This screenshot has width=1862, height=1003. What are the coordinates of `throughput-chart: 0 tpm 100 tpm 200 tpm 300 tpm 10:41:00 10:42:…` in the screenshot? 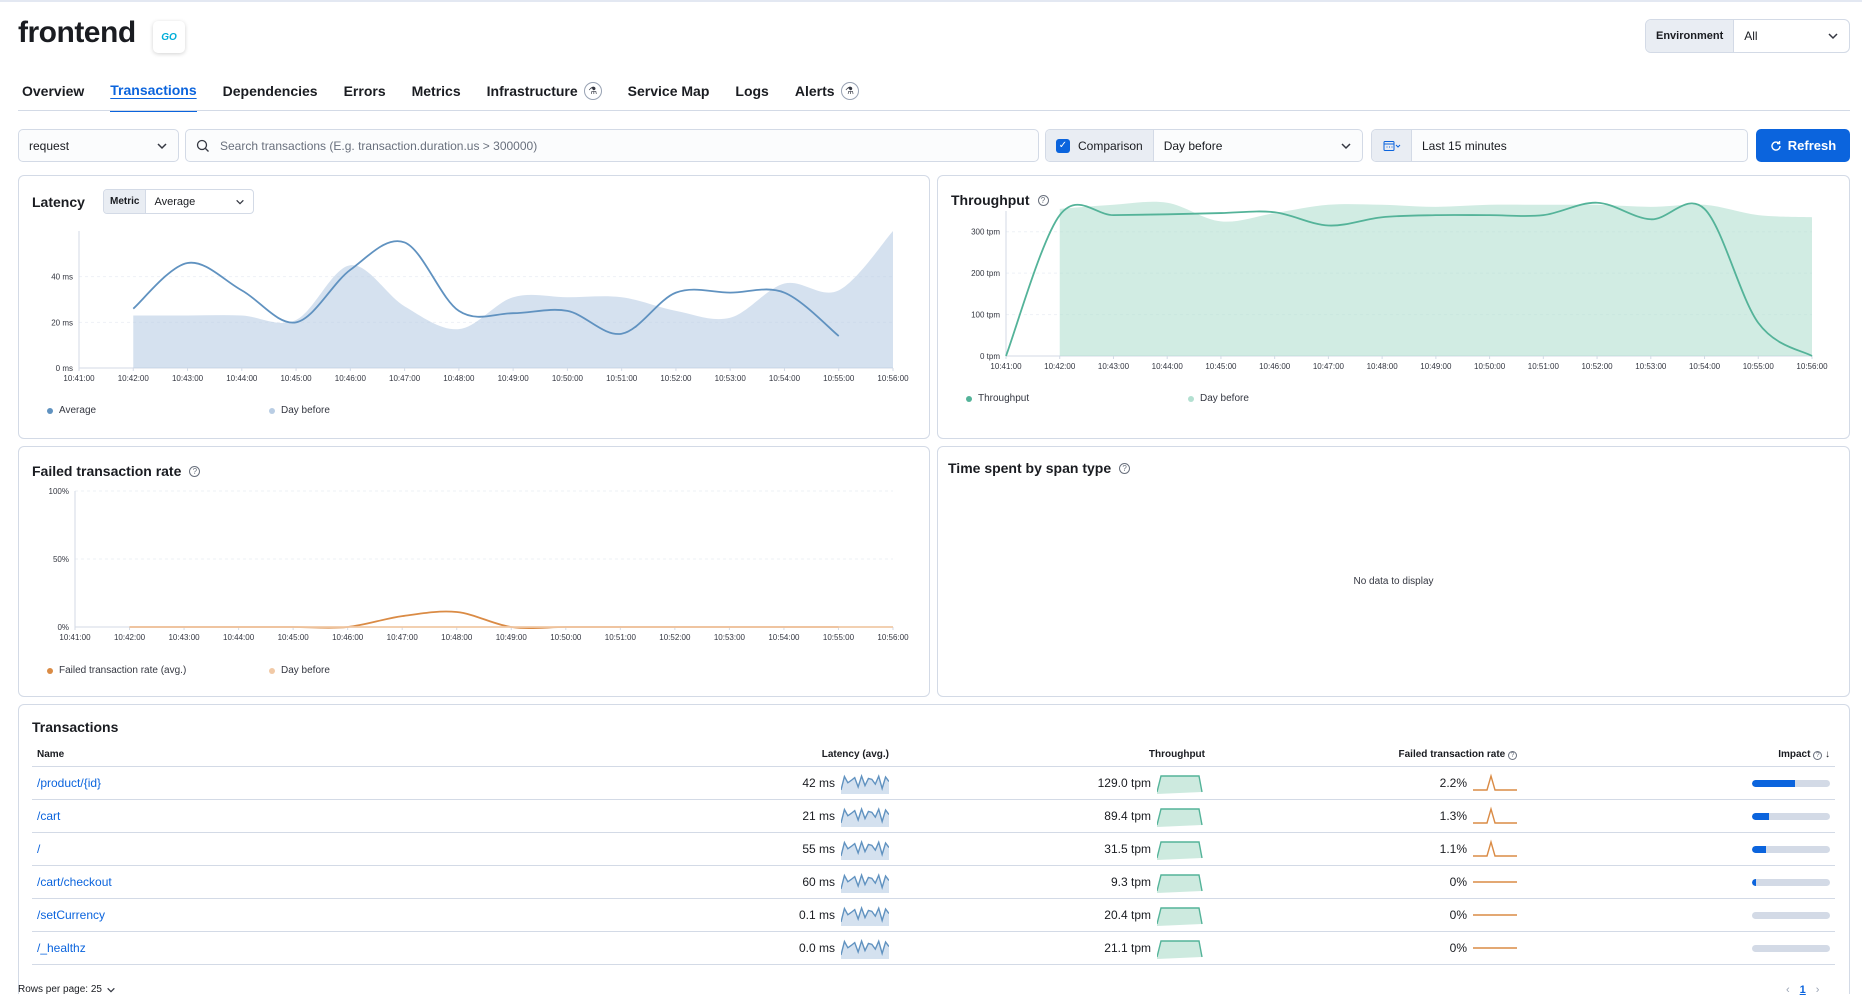 It's located at (1399, 286).